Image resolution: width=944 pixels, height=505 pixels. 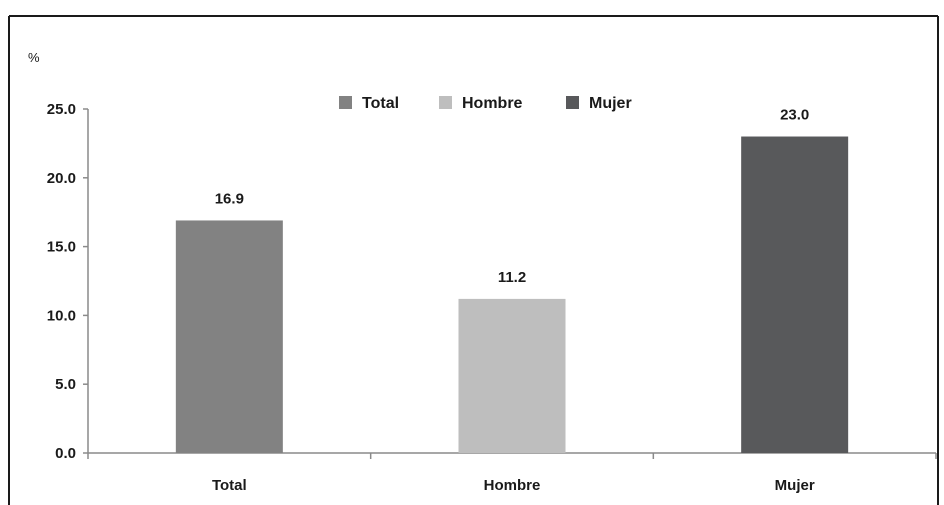 I want to click on y-tick-label: 15.0, so click(x=61, y=247).